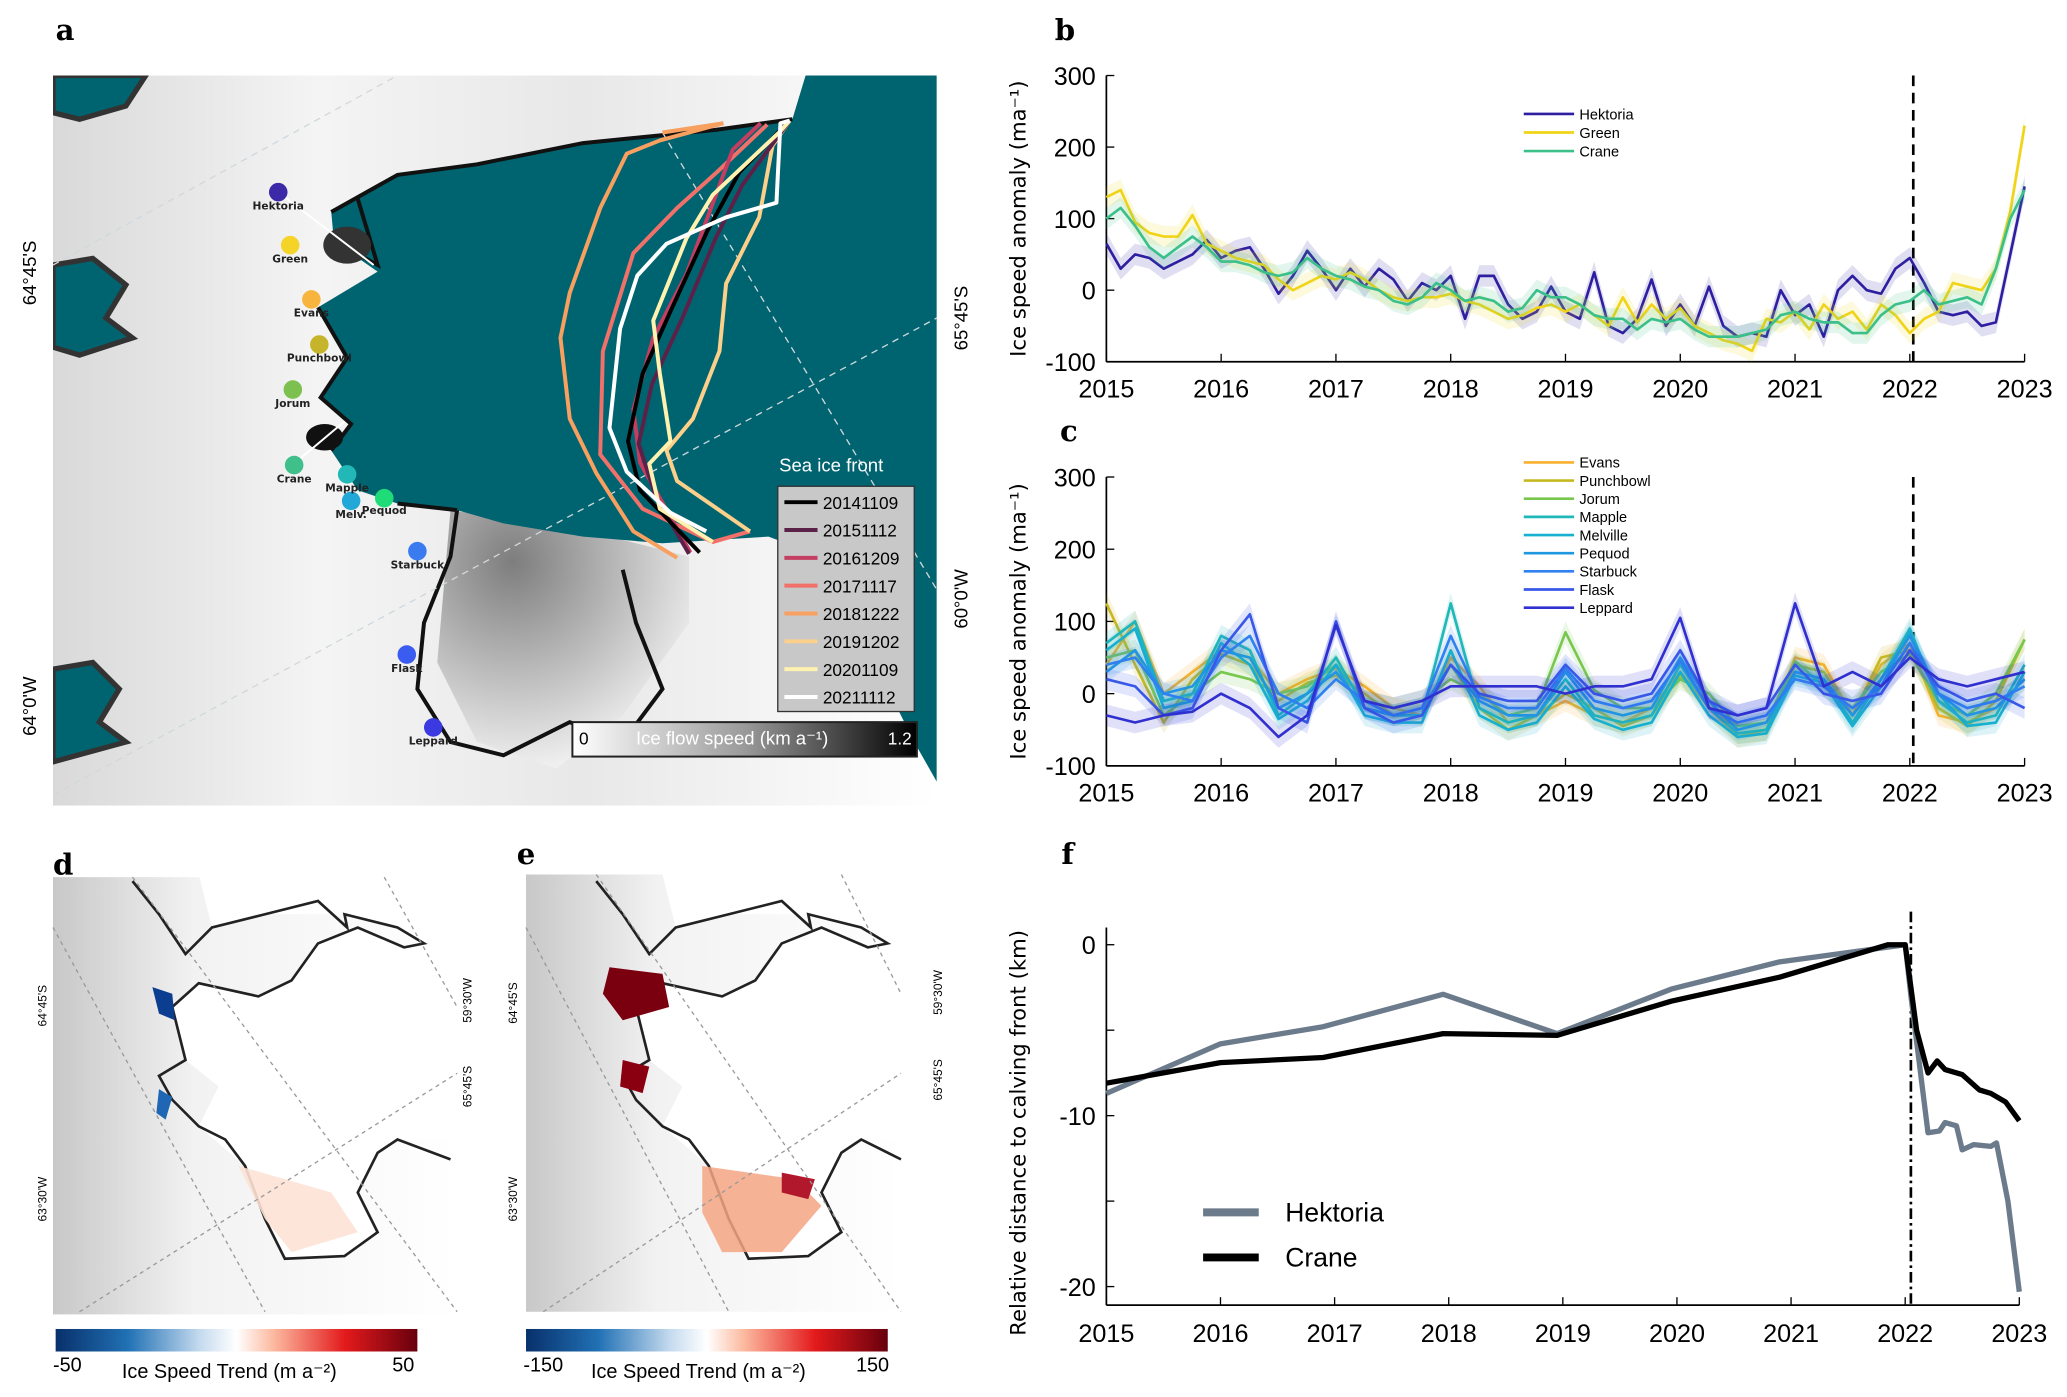 This screenshot has width=2067, height=1397. I want to click on site-marker-mapple, so click(347, 474).